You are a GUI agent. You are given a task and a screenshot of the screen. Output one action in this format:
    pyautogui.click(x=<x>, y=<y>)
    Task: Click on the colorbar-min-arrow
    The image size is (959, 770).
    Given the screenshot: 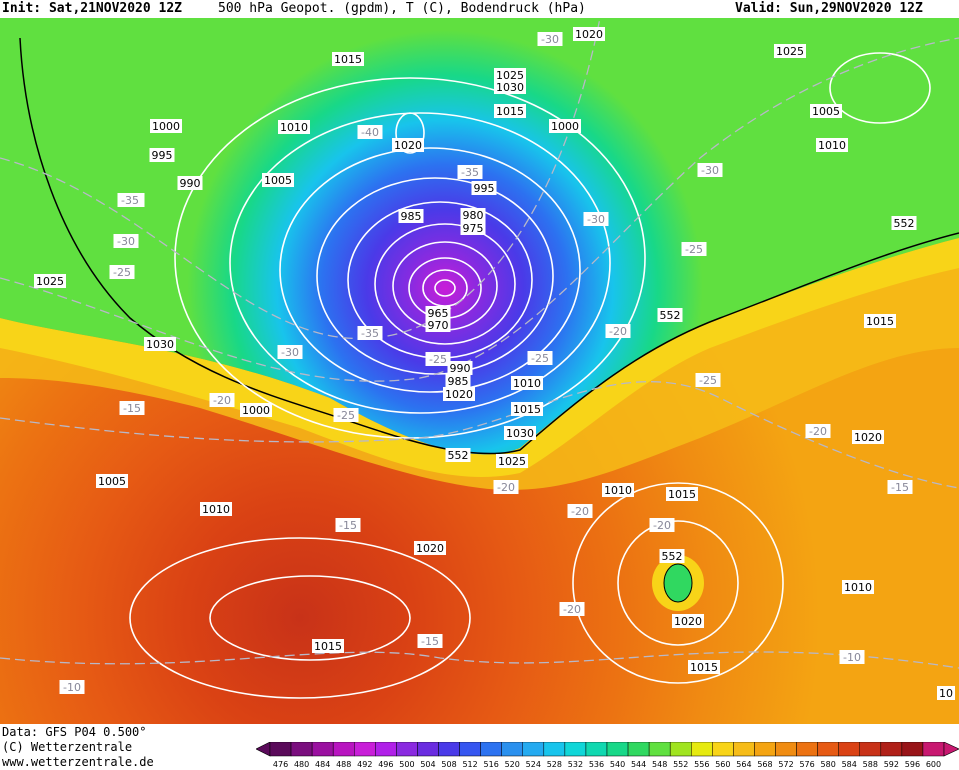 What is the action you would take?
    pyautogui.click(x=263, y=749)
    